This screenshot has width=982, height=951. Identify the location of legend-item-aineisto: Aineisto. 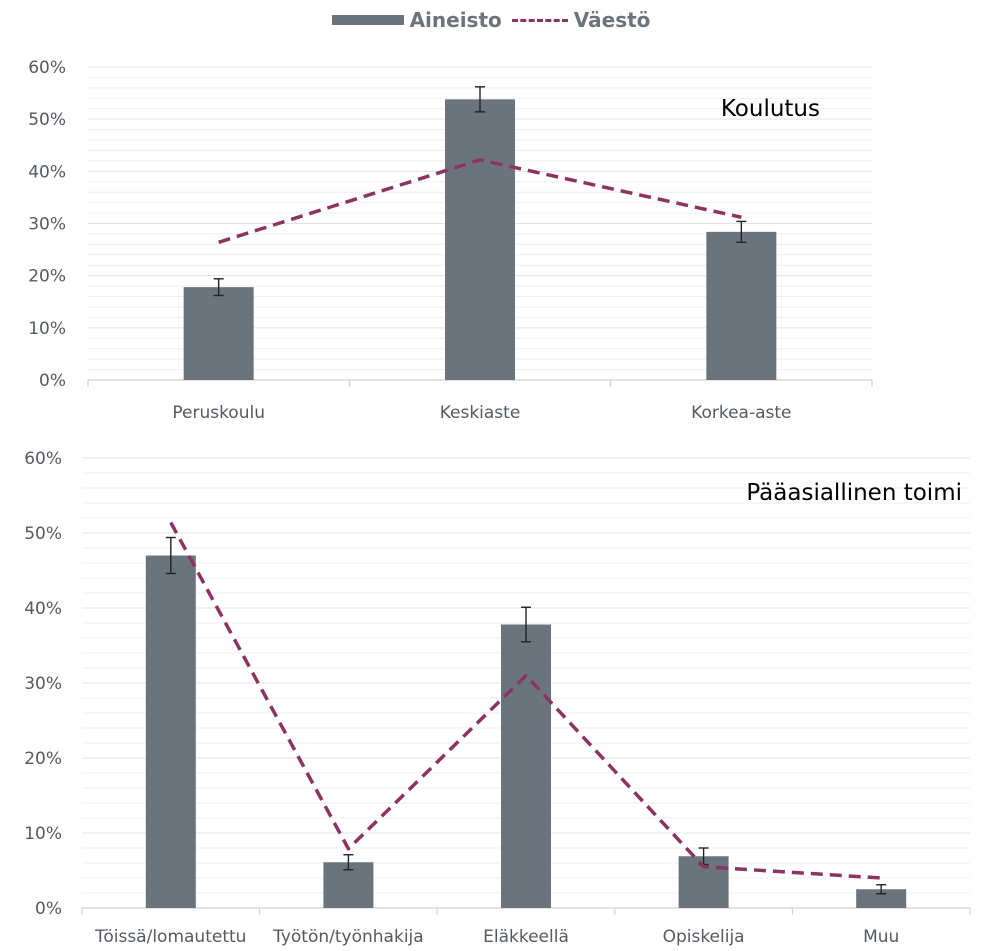
(416, 20).